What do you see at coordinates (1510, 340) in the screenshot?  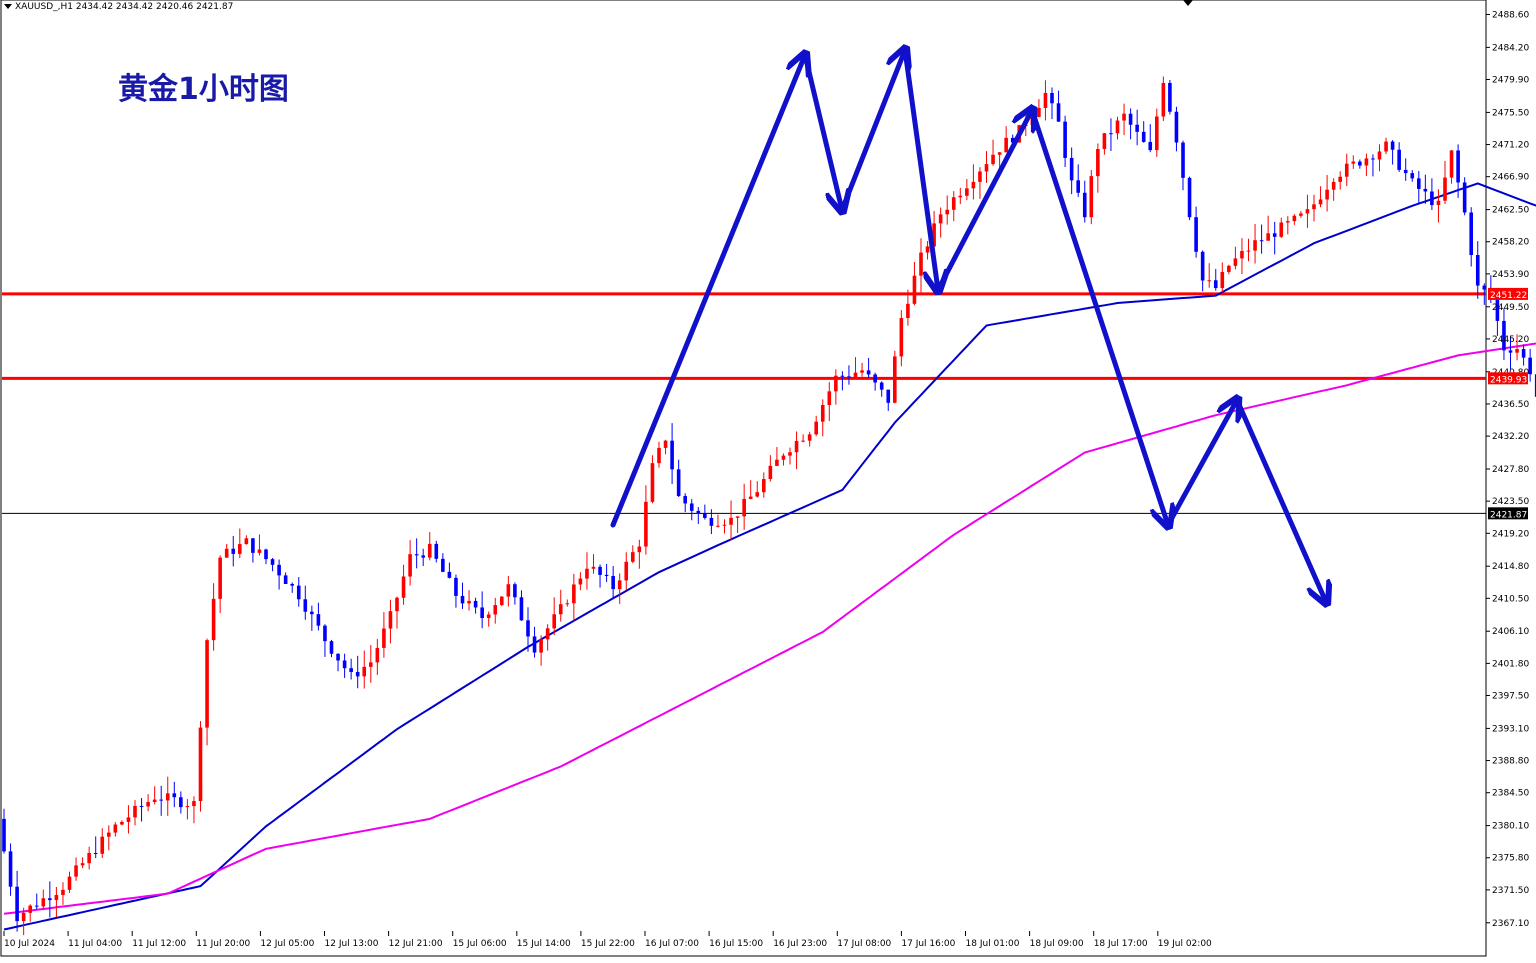 I see `y-tick-label: 2445.20` at bounding box center [1510, 340].